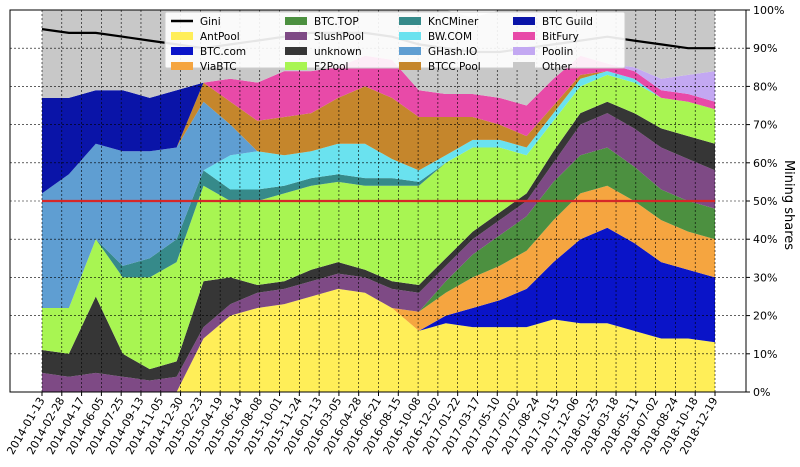  I want to click on legend-label-btc-guild: BTC Guild, so click(567, 22).